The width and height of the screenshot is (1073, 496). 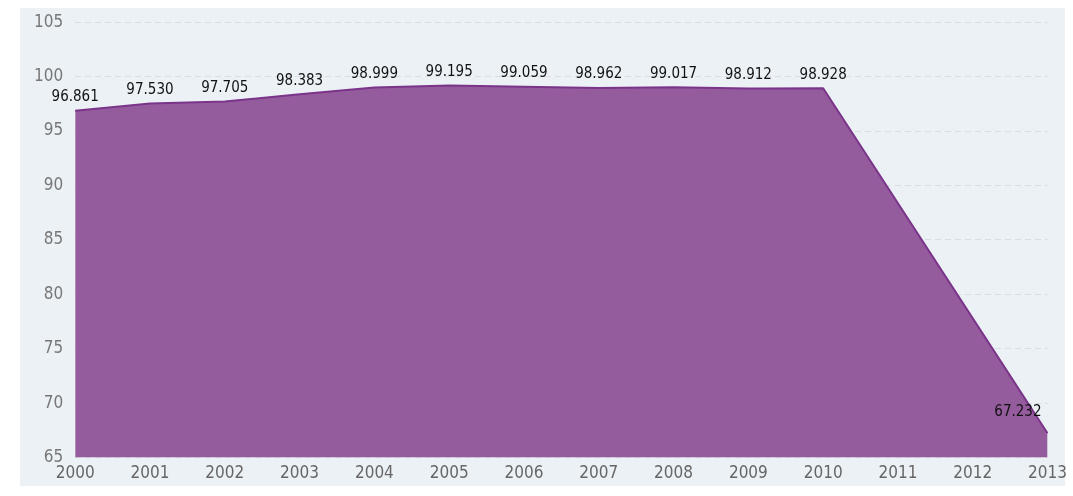 What do you see at coordinates (823, 472) in the screenshot?
I see `x-tick-label: 2010` at bounding box center [823, 472].